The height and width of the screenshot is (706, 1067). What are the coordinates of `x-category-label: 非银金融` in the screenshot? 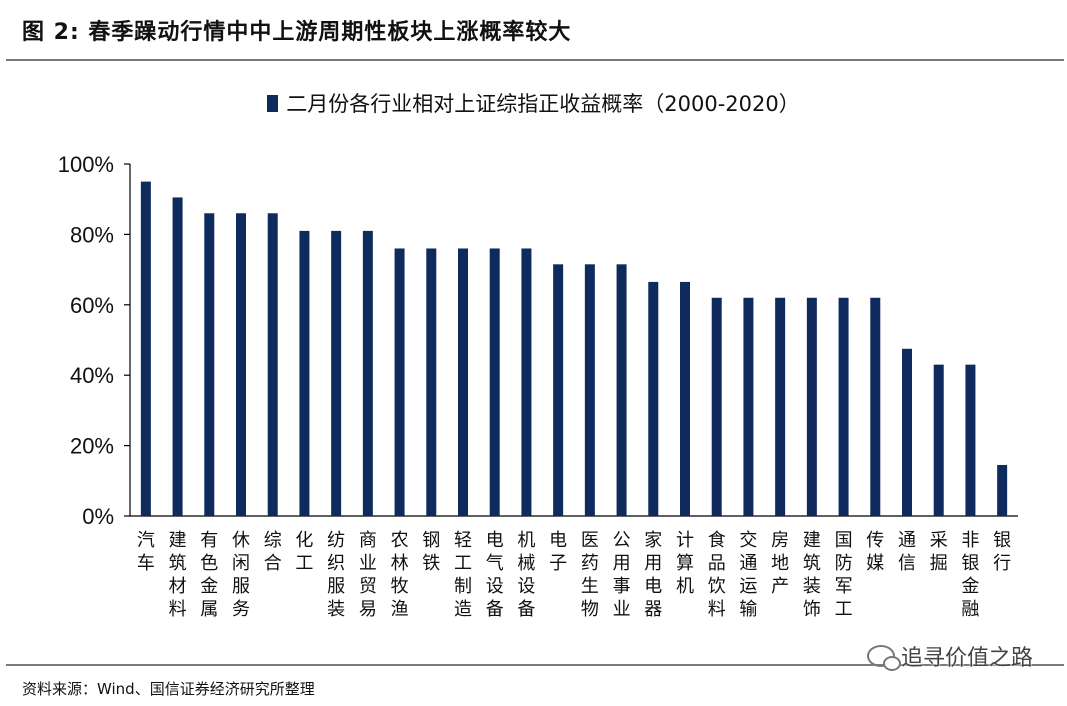 It's located at (970, 575).